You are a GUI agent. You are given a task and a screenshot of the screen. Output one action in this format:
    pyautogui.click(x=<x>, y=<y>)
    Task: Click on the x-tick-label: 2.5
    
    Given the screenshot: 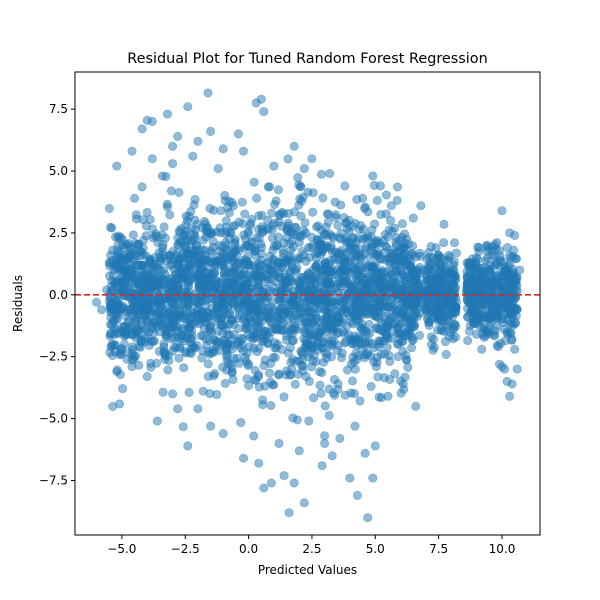 What is the action you would take?
    pyautogui.click(x=311, y=549)
    